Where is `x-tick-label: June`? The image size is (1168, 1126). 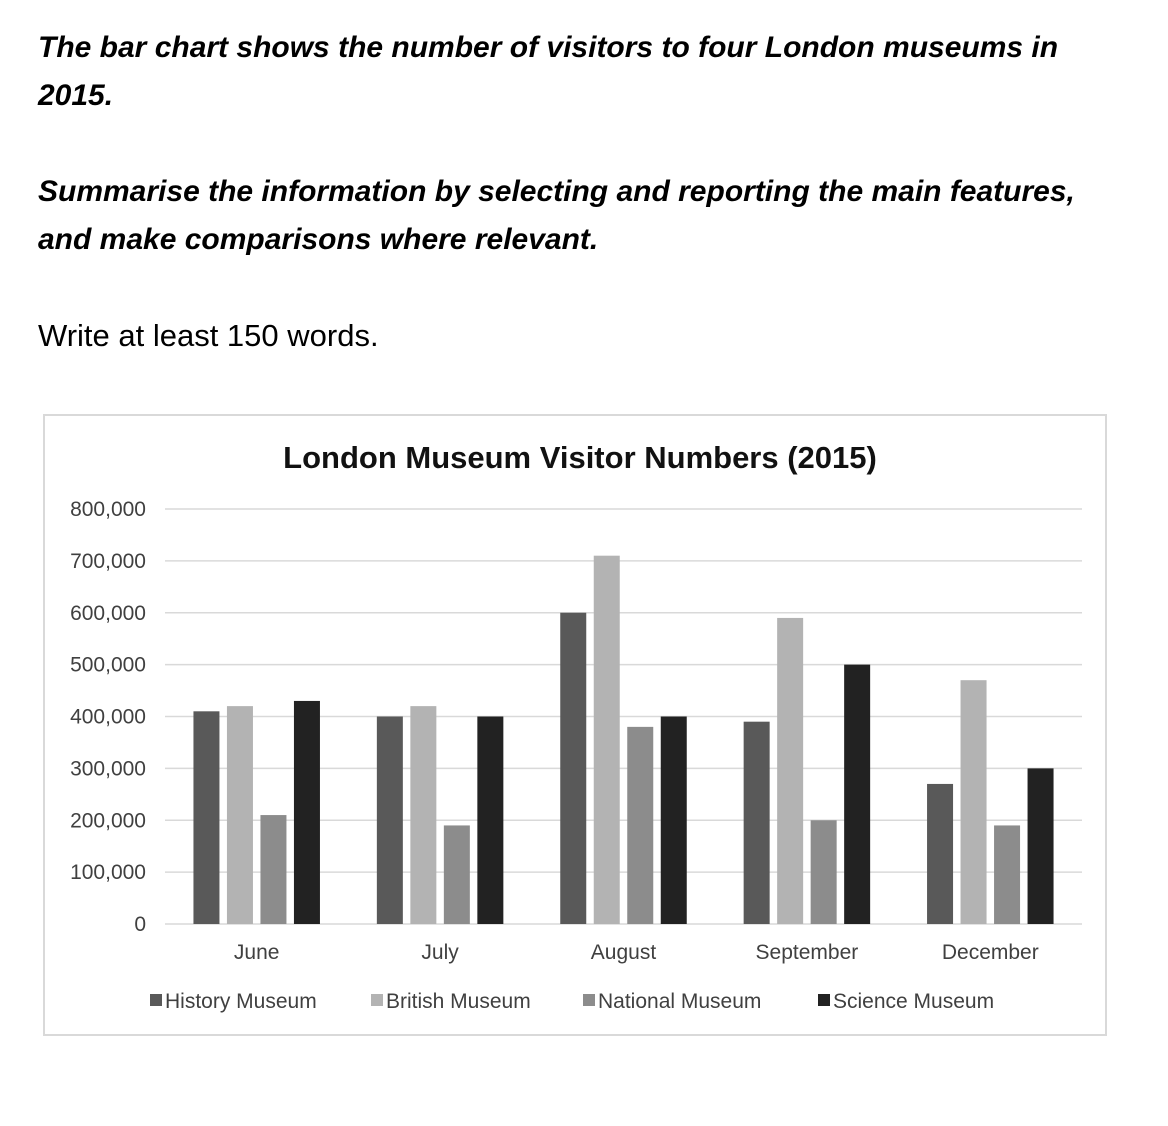 x-tick-label: June is located at coordinates (257, 952).